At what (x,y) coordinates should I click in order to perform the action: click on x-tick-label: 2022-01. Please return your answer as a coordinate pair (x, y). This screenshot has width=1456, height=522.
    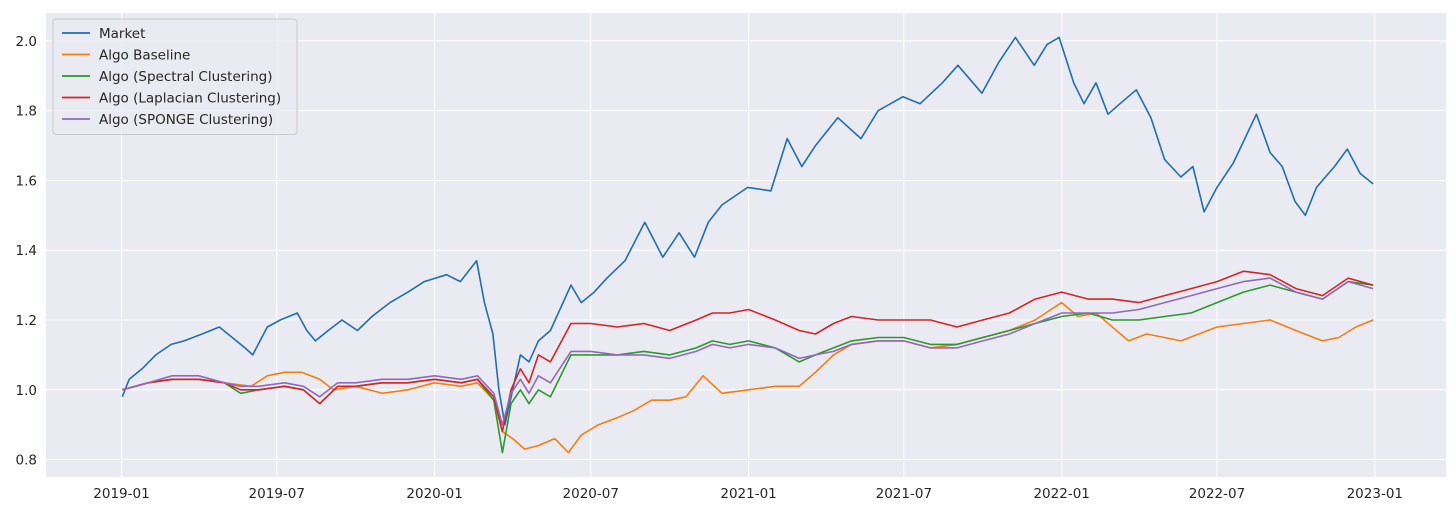
    Looking at the image, I should click on (1061, 494).